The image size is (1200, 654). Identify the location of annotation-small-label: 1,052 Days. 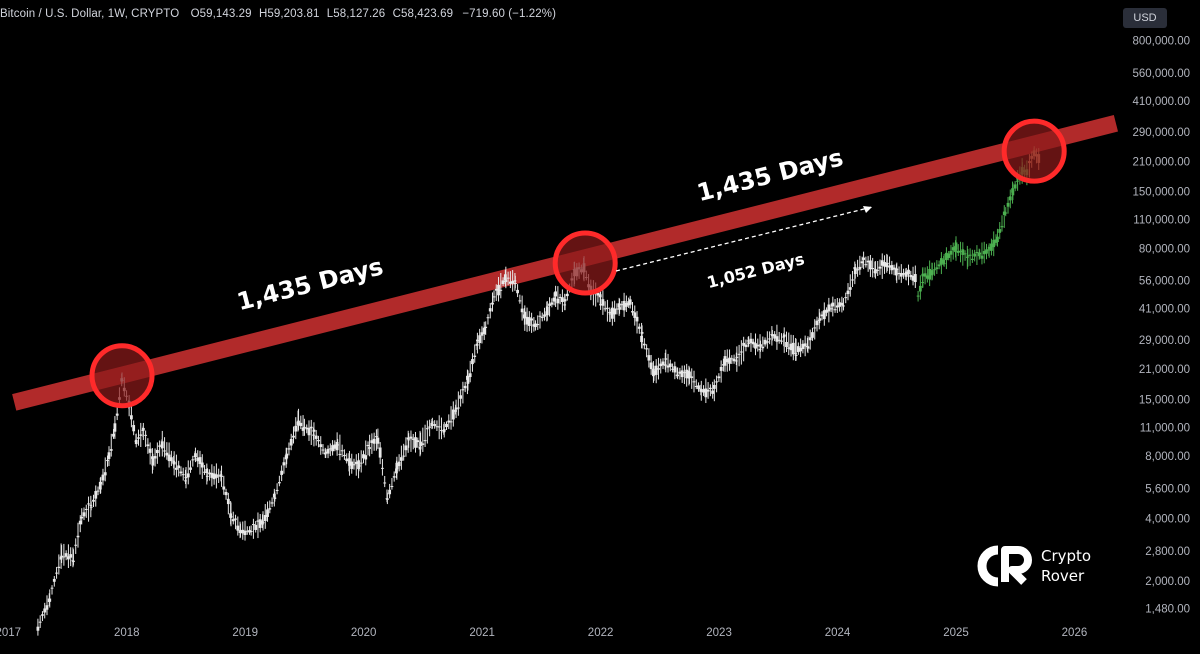
(755, 270).